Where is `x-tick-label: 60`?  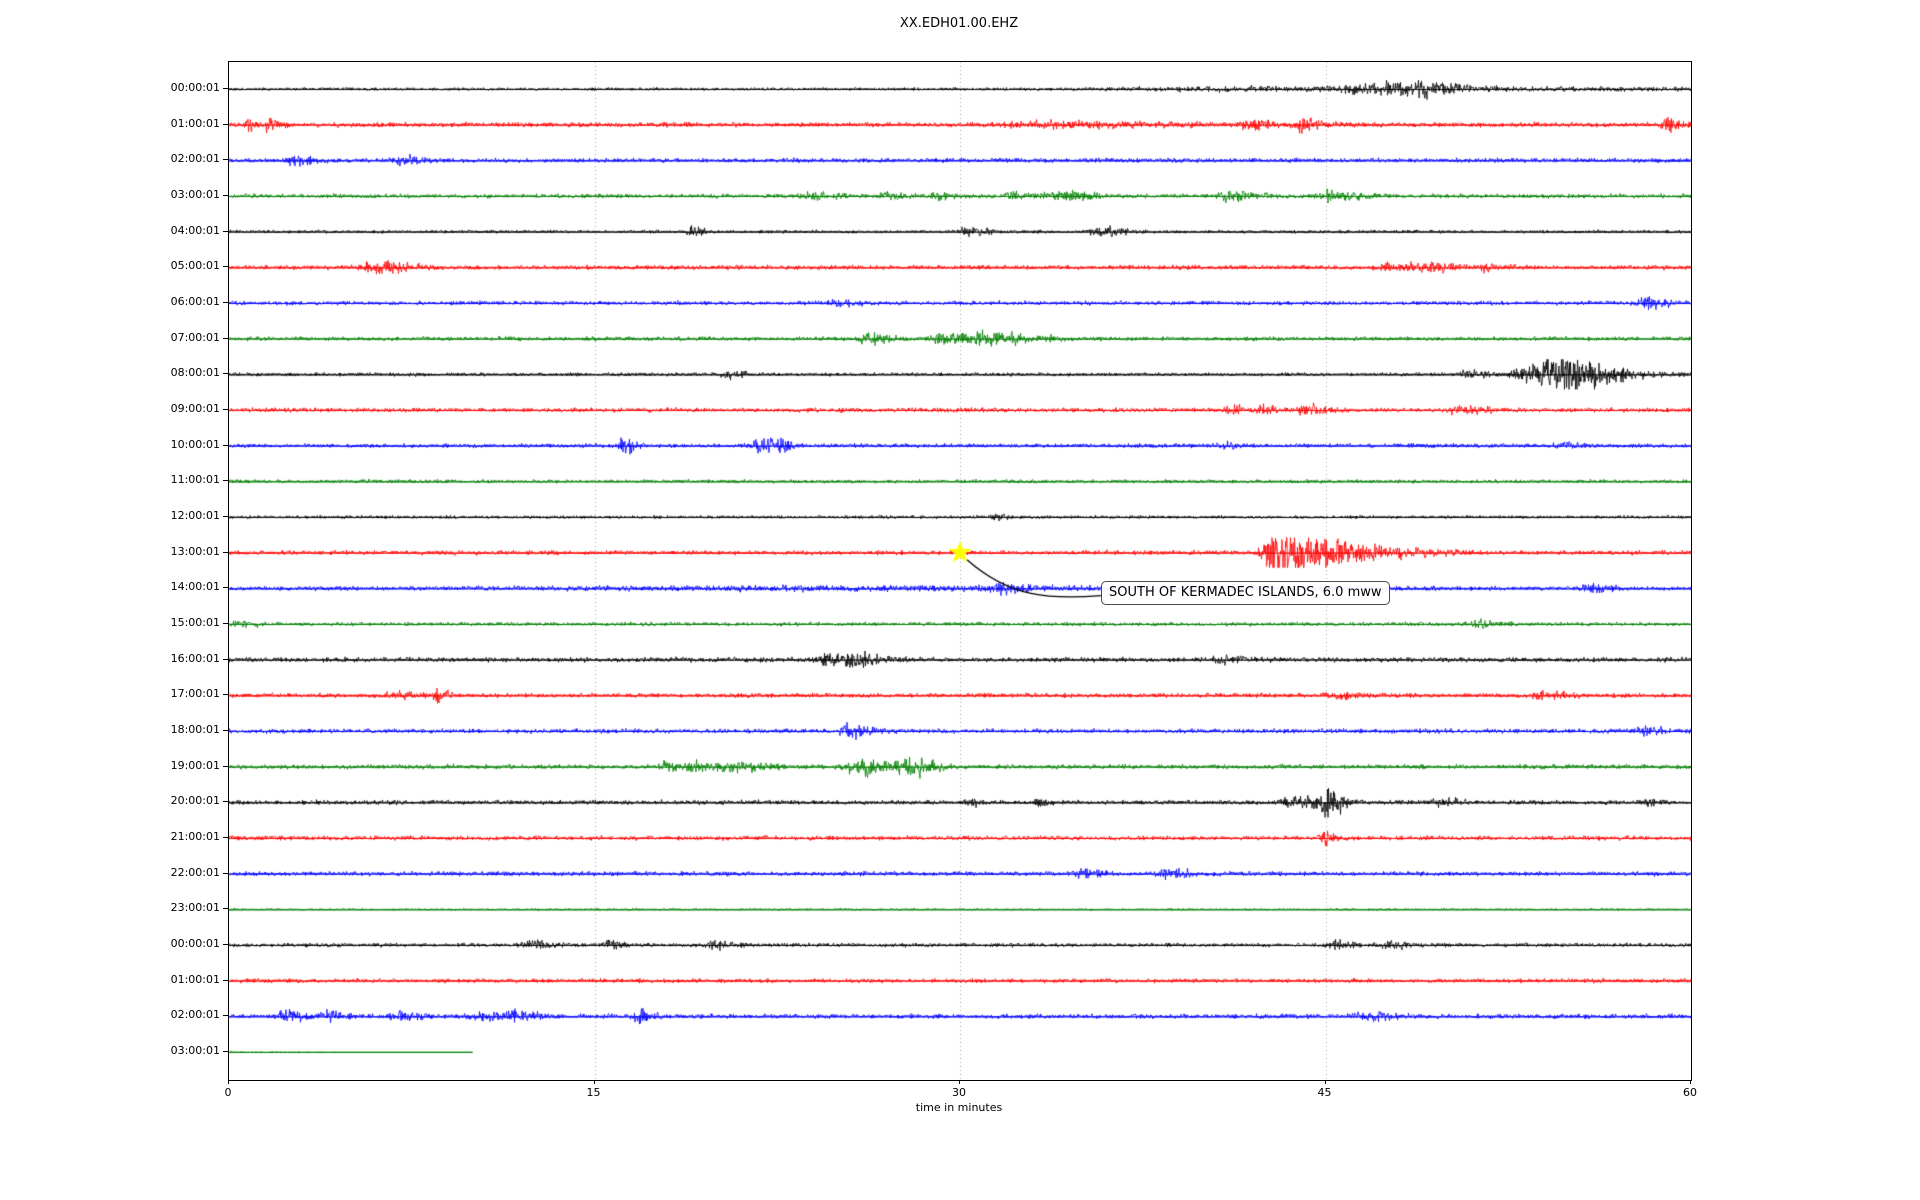
x-tick-label: 60 is located at coordinates (1690, 1092).